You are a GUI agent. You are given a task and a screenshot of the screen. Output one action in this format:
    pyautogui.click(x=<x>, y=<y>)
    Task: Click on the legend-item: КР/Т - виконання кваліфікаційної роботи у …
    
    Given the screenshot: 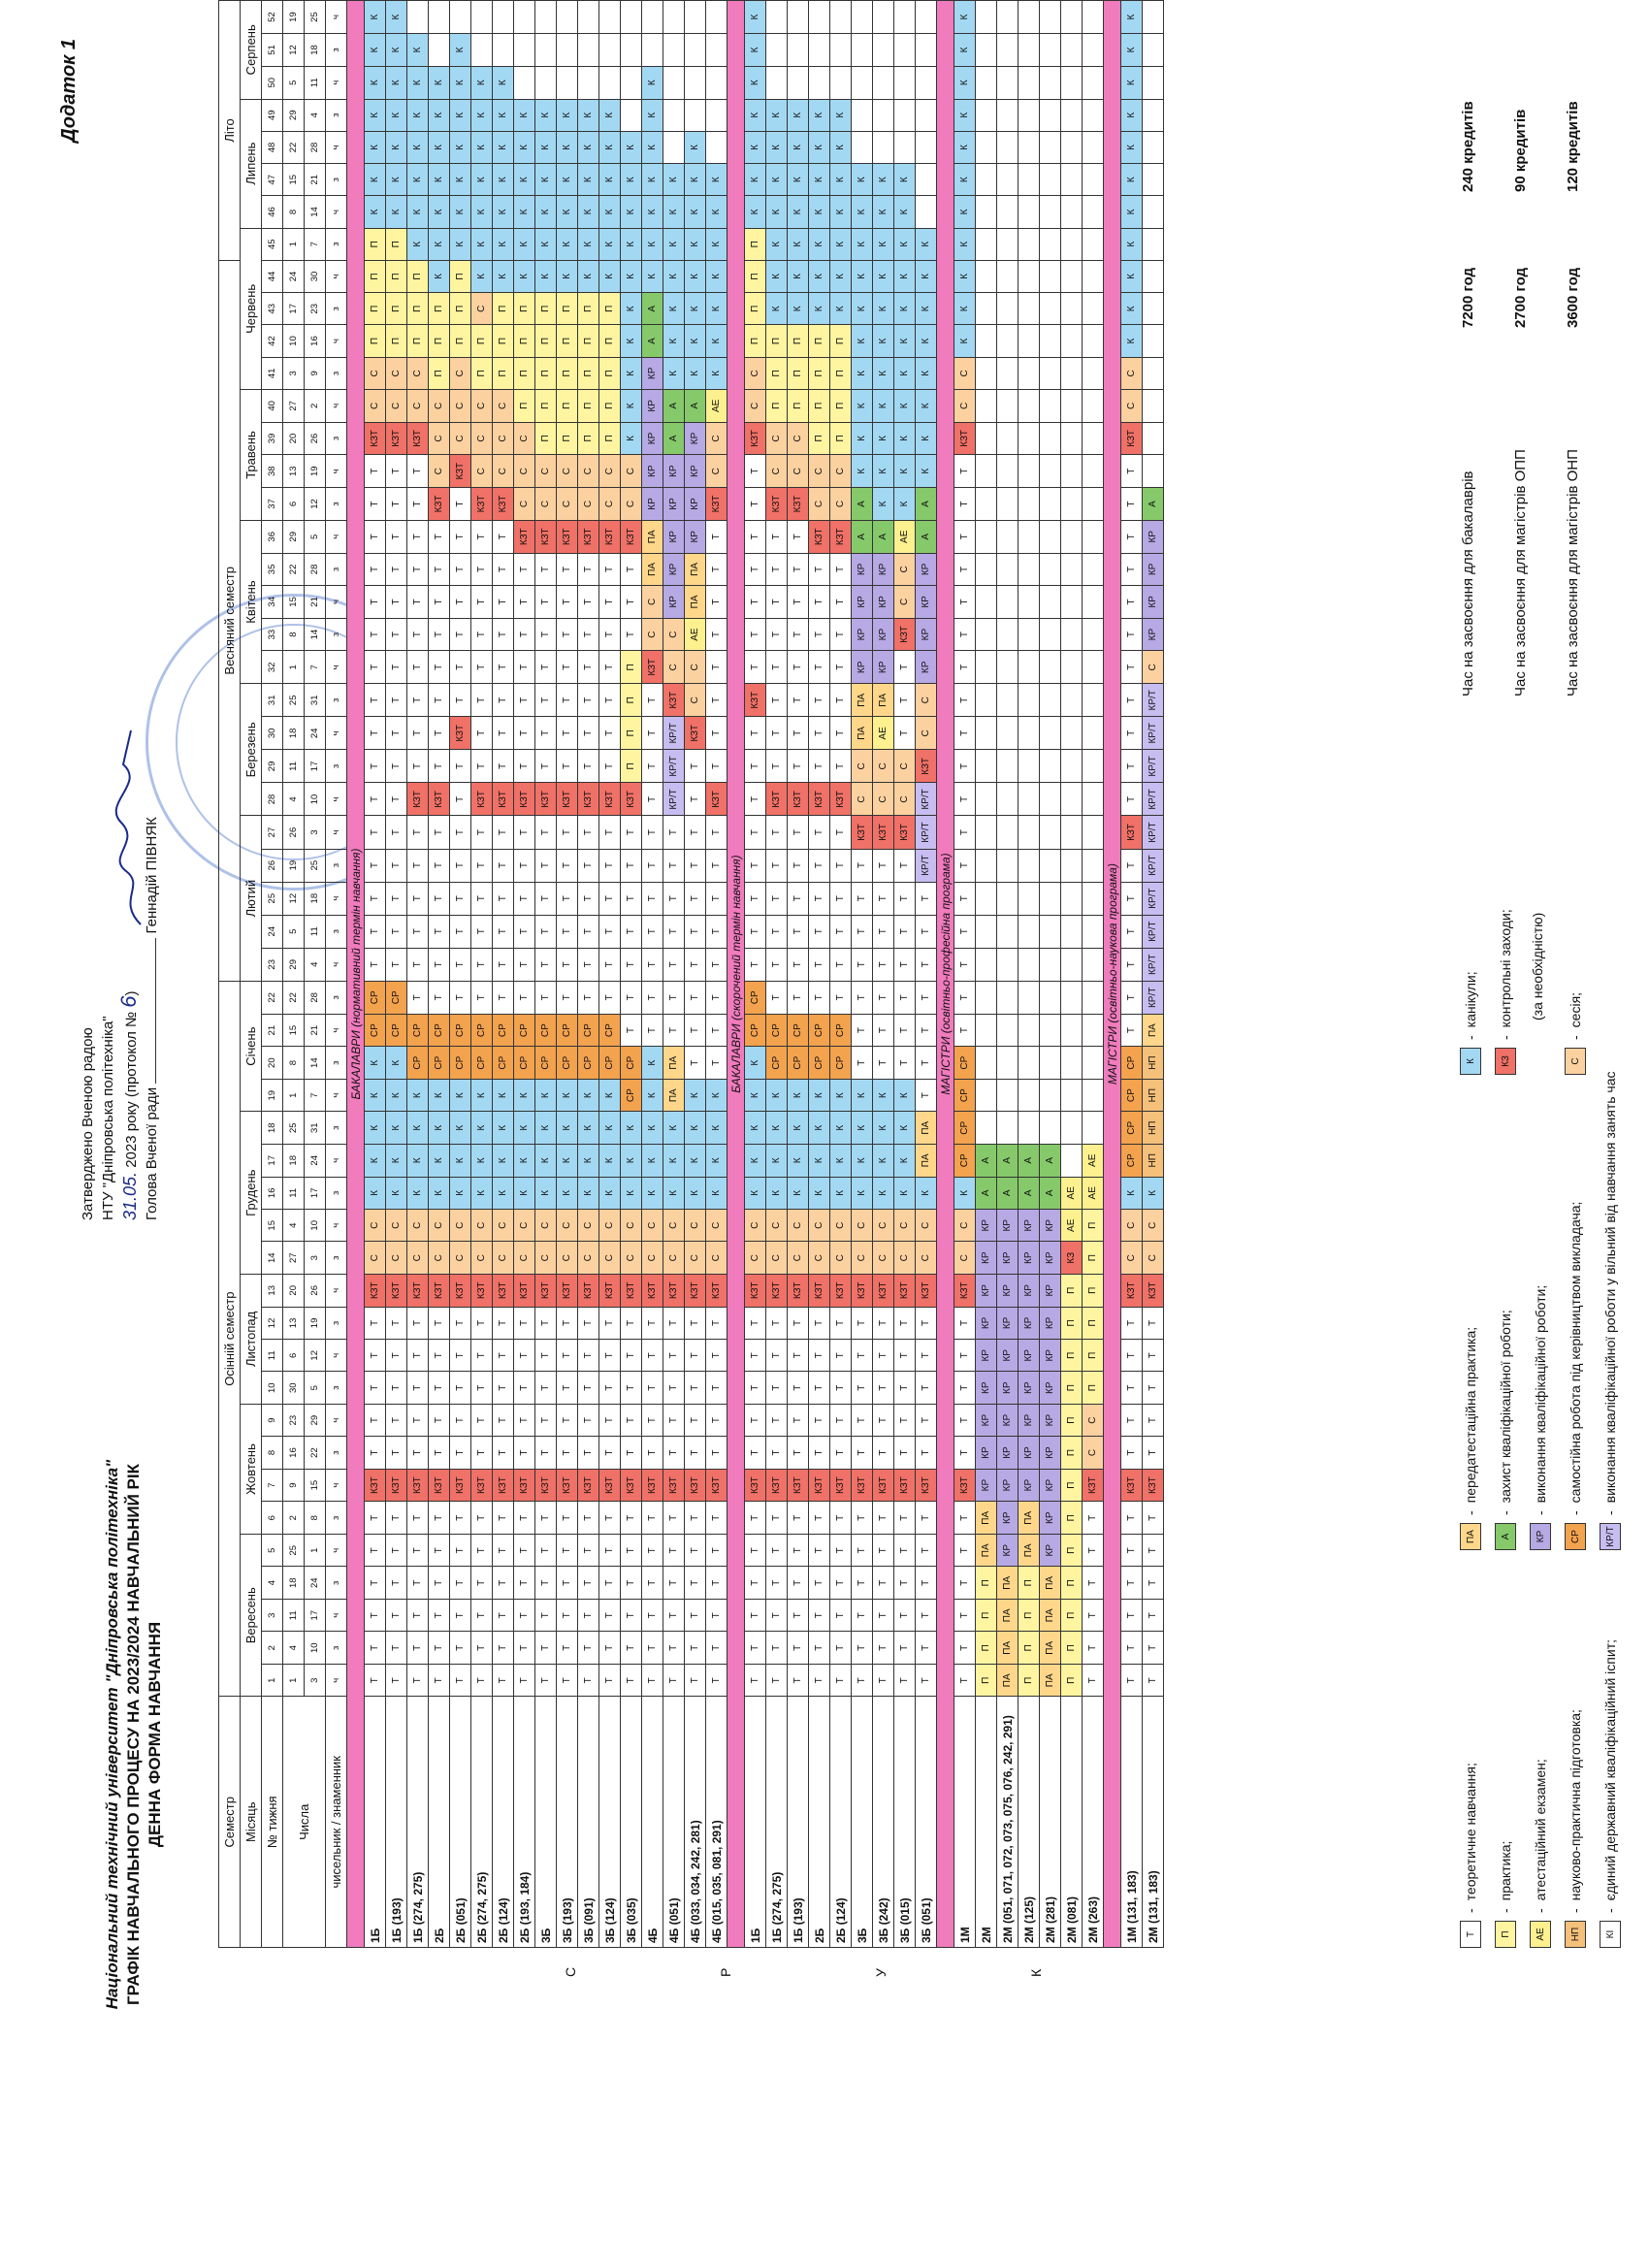 What is the action you would take?
    pyautogui.click(x=1610, y=1310)
    